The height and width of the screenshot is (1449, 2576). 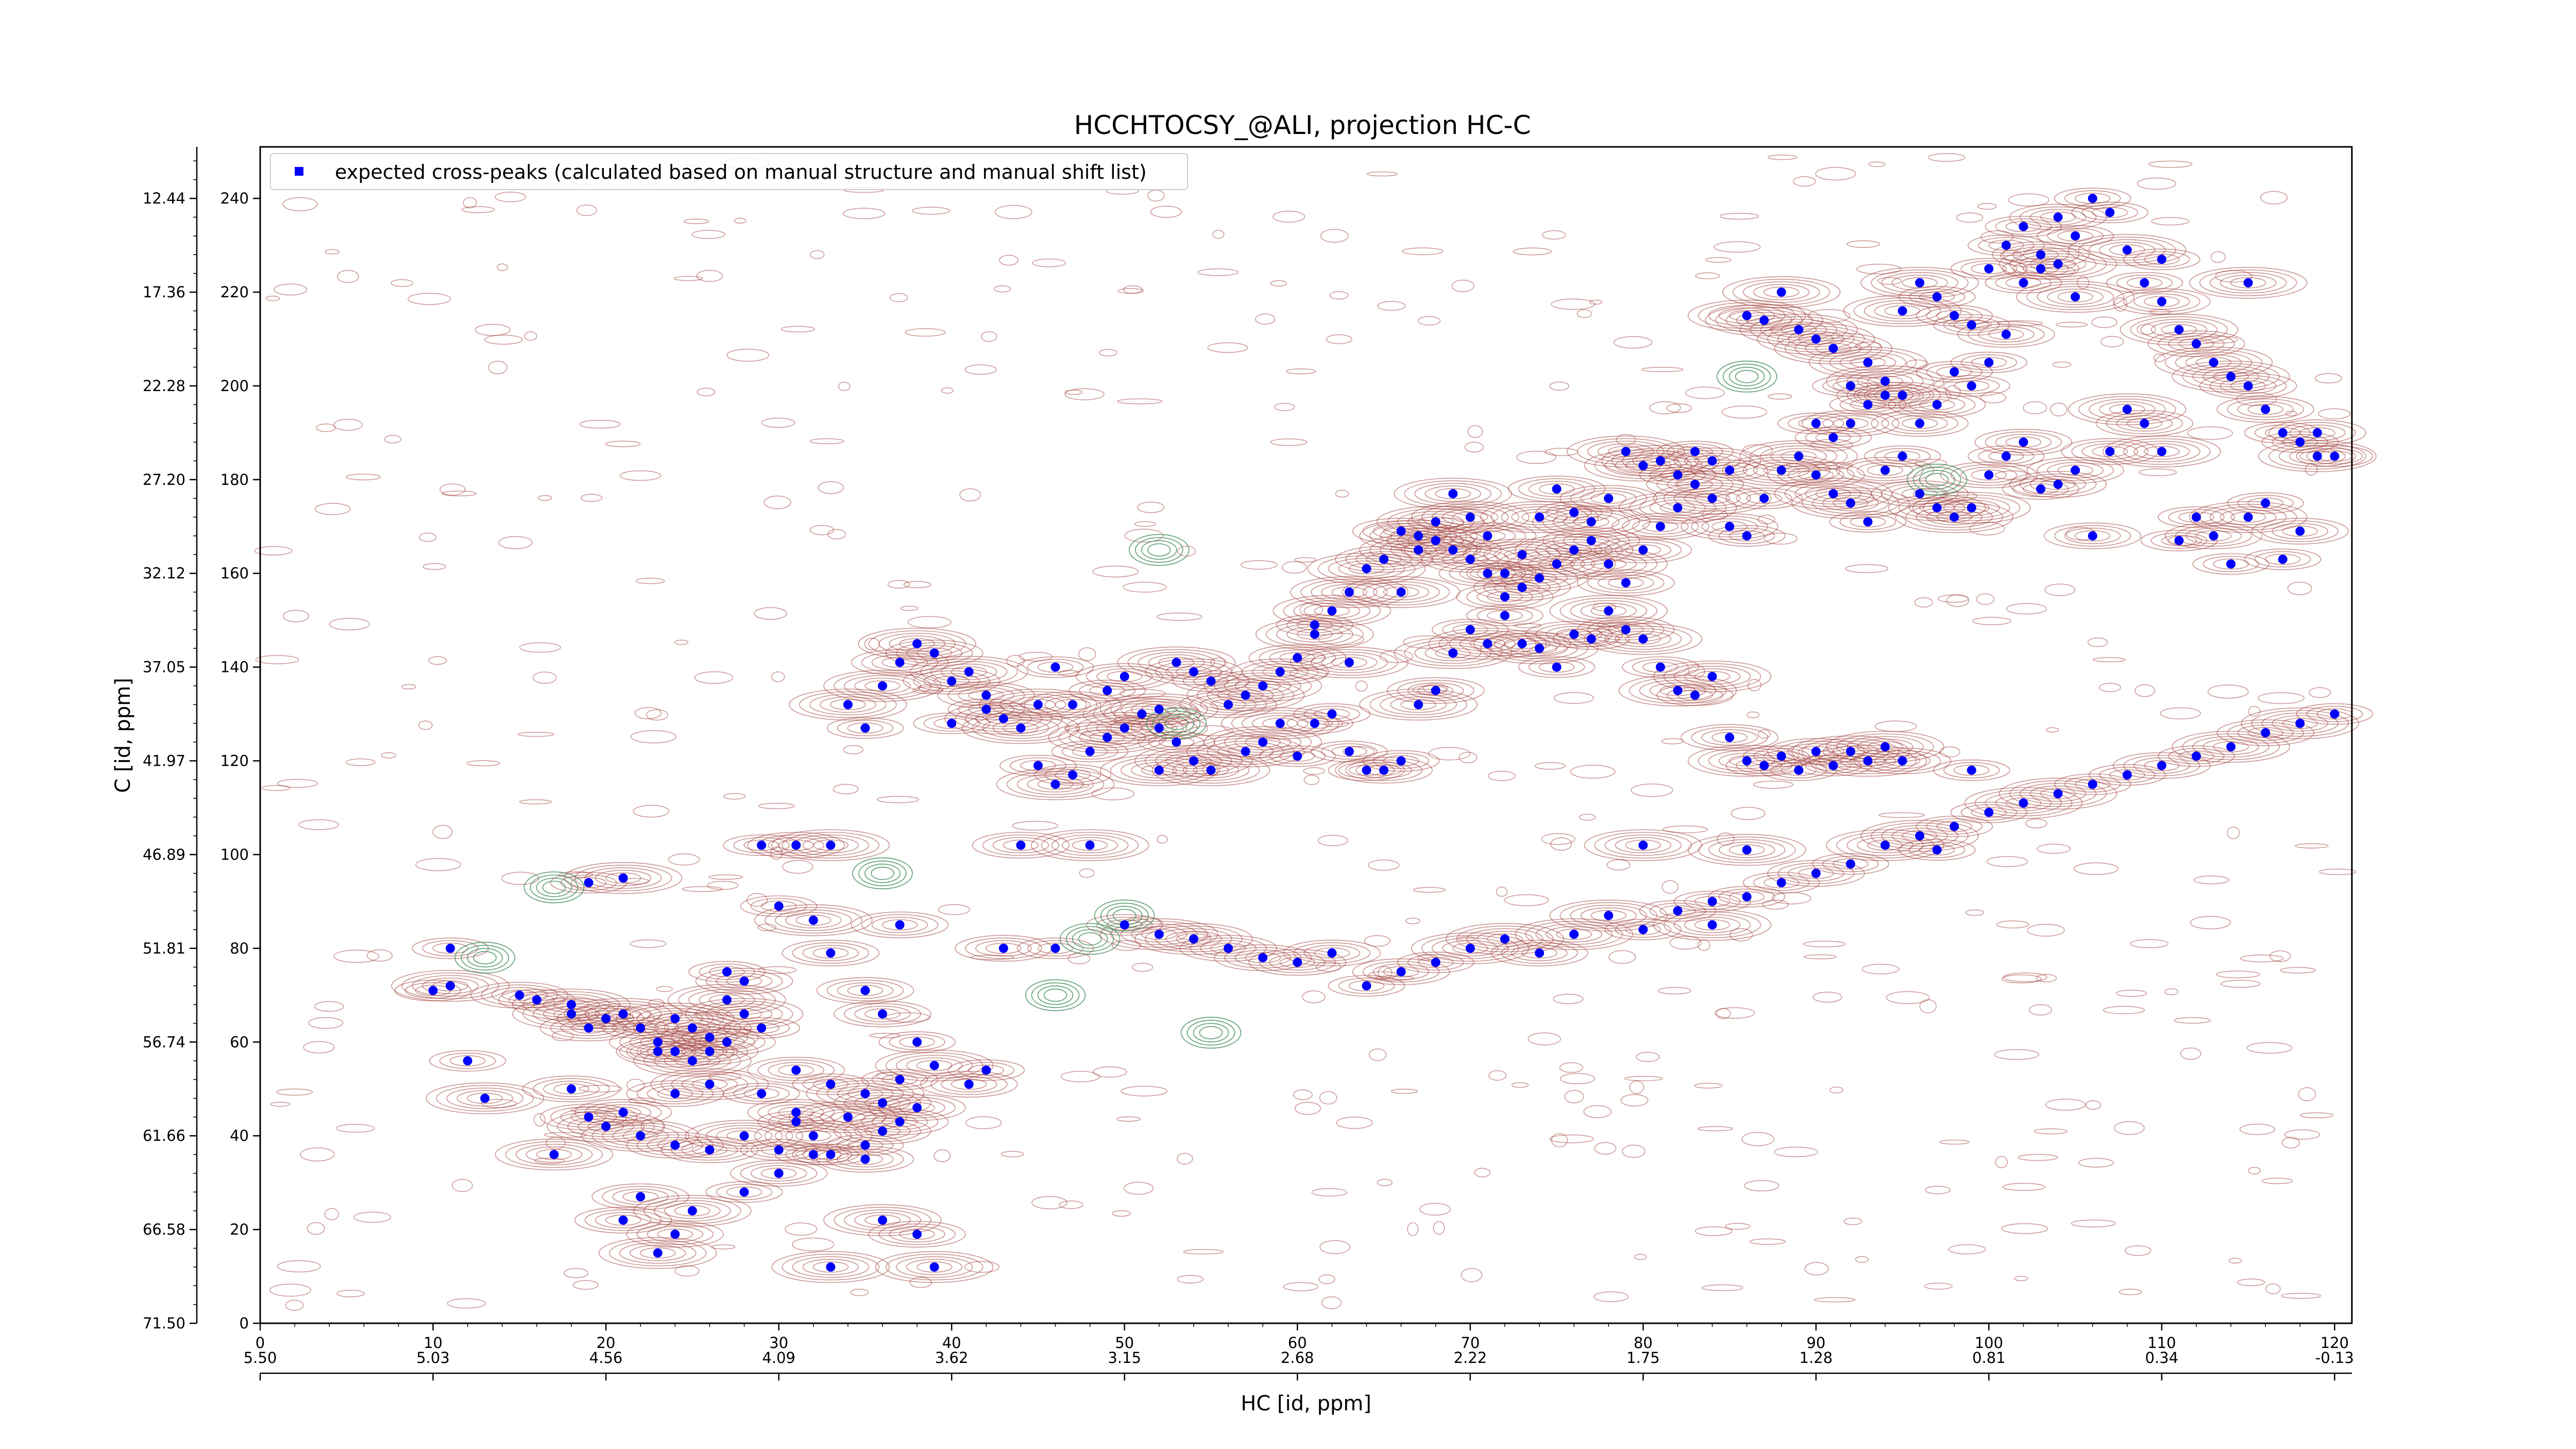 What do you see at coordinates (235, 386) in the screenshot?
I see `y-tick-label: 200` at bounding box center [235, 386].